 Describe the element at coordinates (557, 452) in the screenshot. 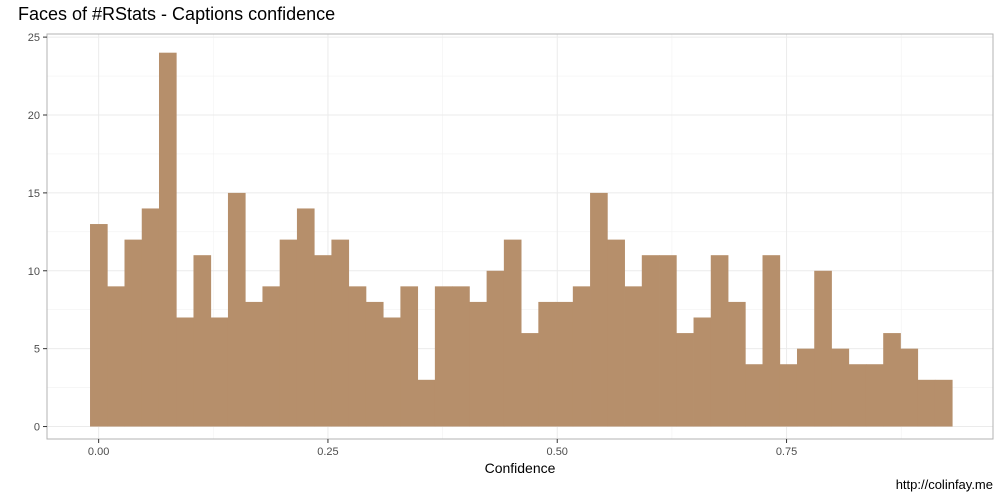

I see `x-tick-label: 0.50` at that location.